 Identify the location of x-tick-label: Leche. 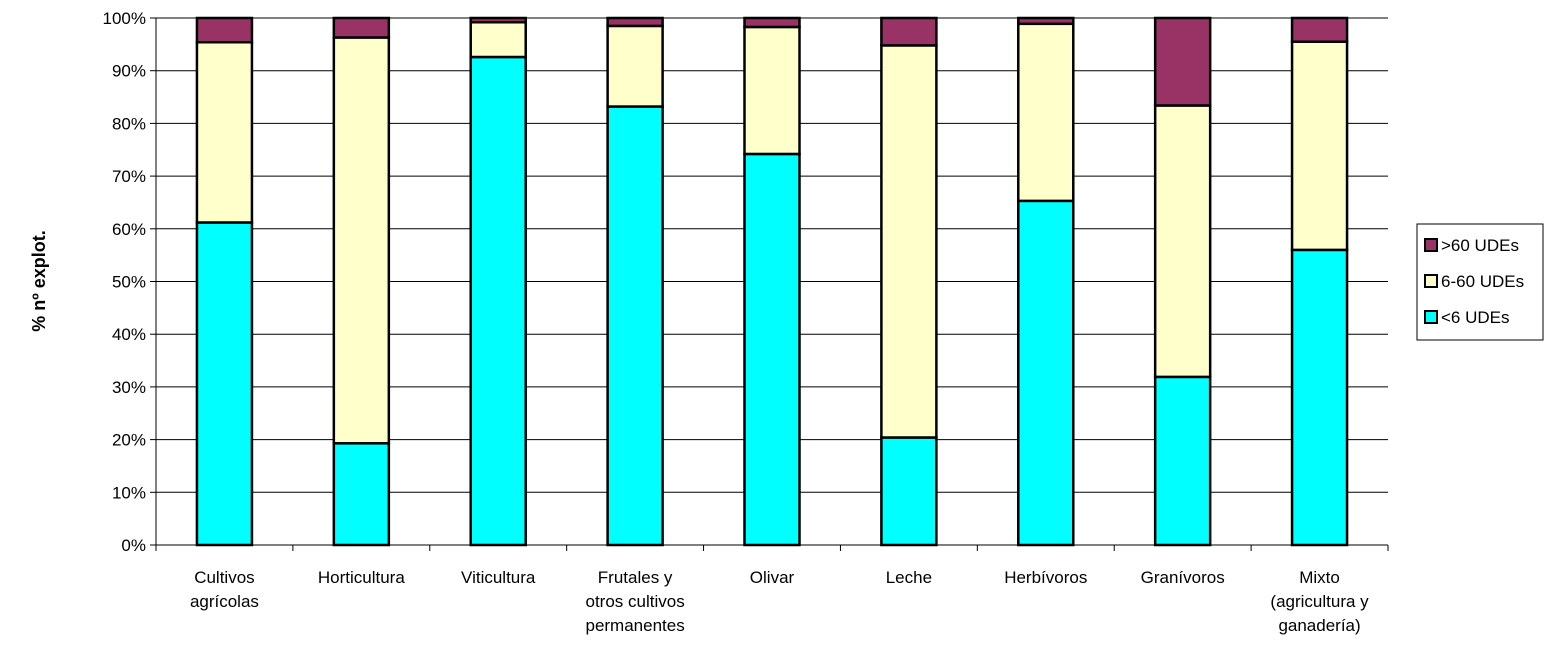
(909, 577).